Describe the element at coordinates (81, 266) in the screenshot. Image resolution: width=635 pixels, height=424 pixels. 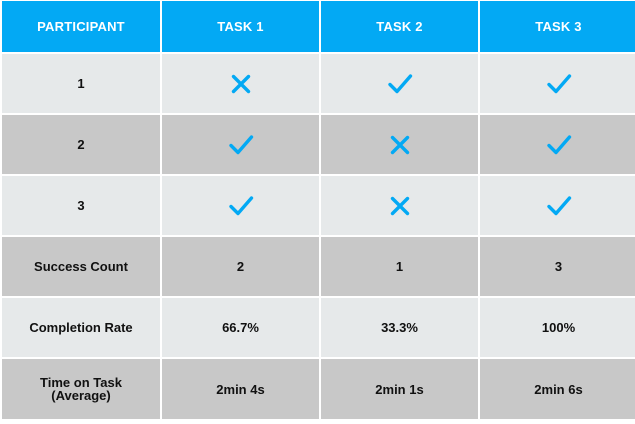
I see `summary-label-success-count: Success Count` at that location.